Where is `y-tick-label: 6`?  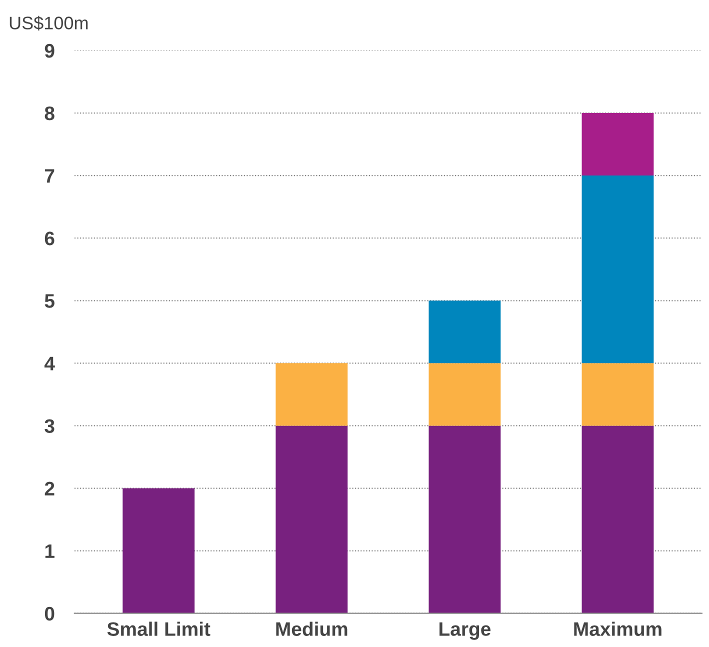 y-tick-label: 6 is located at coordinates (49, 239).